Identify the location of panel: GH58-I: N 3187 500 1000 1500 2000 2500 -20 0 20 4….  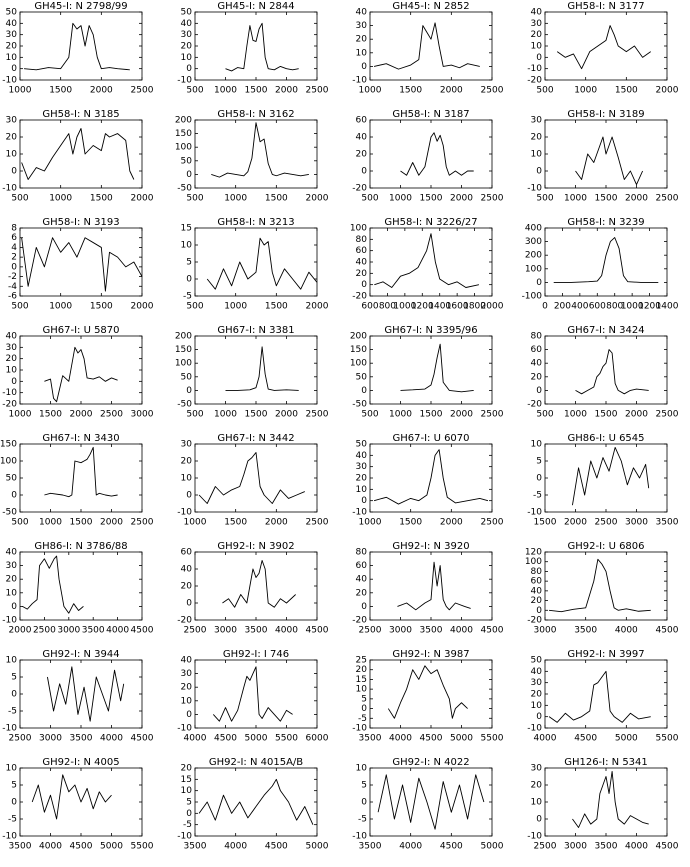
(427, 156).